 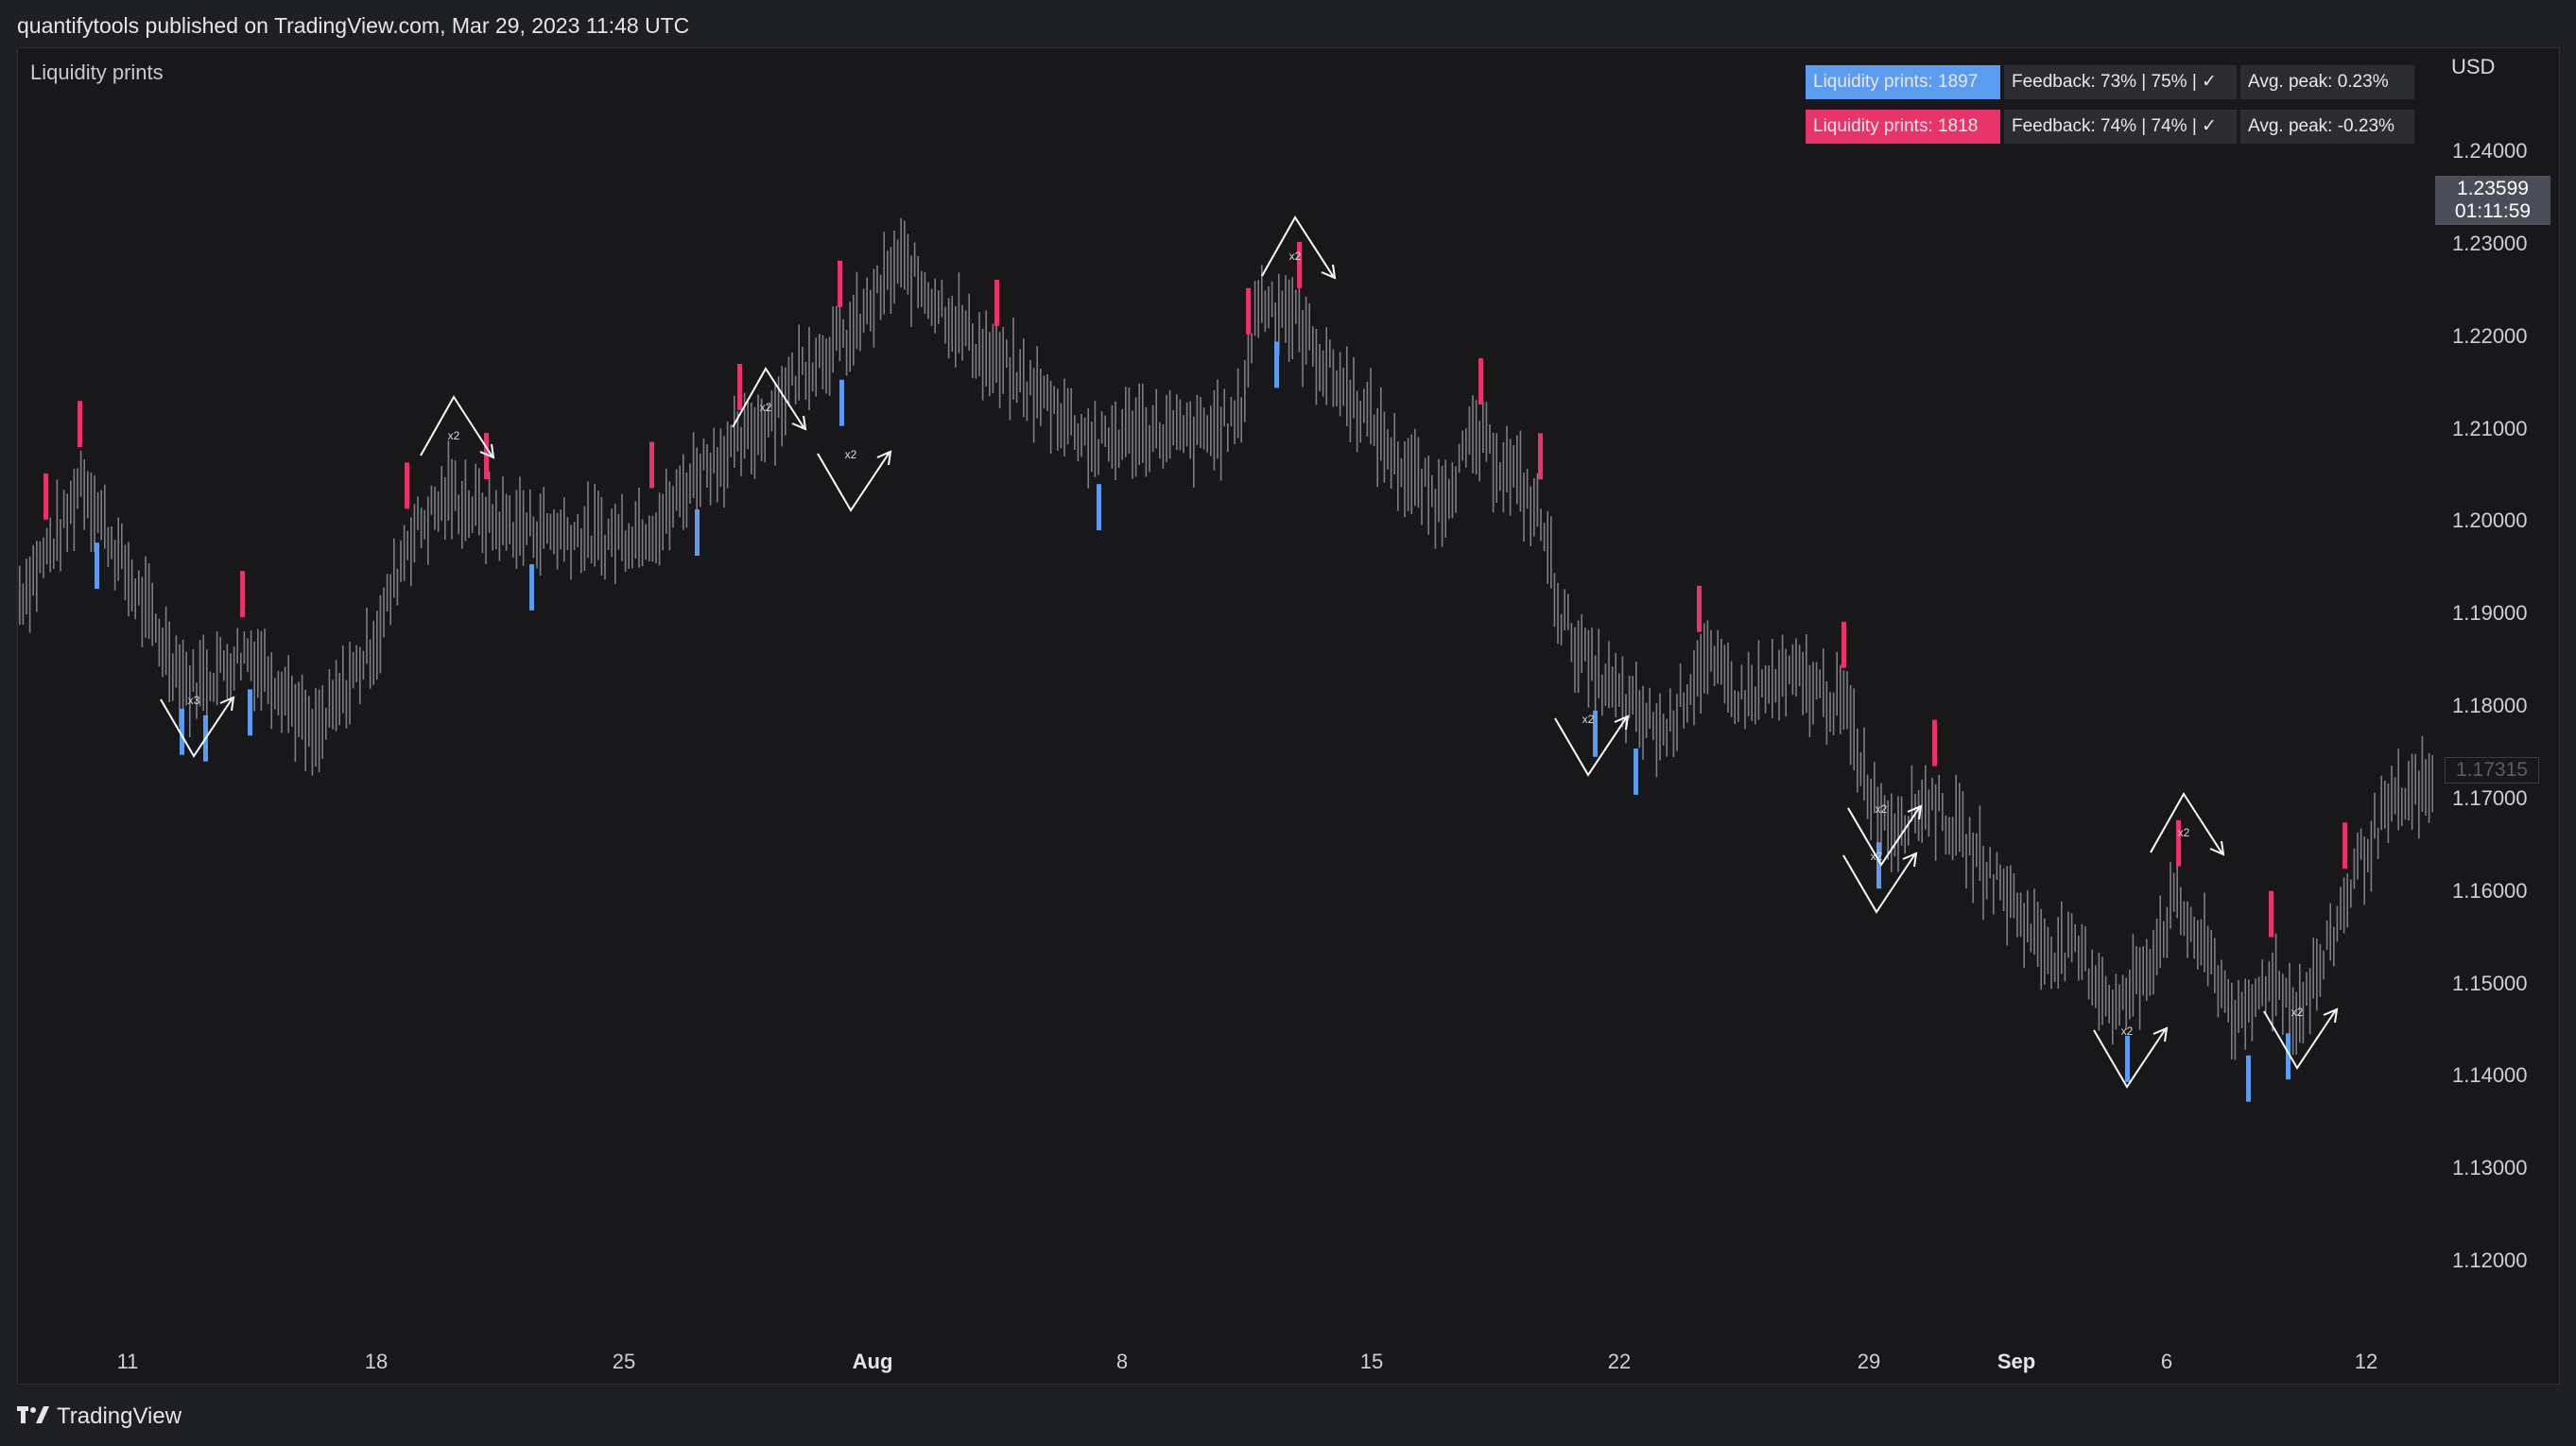 I want to click on bull-liquidity-print, so click(x=1099, y=507).